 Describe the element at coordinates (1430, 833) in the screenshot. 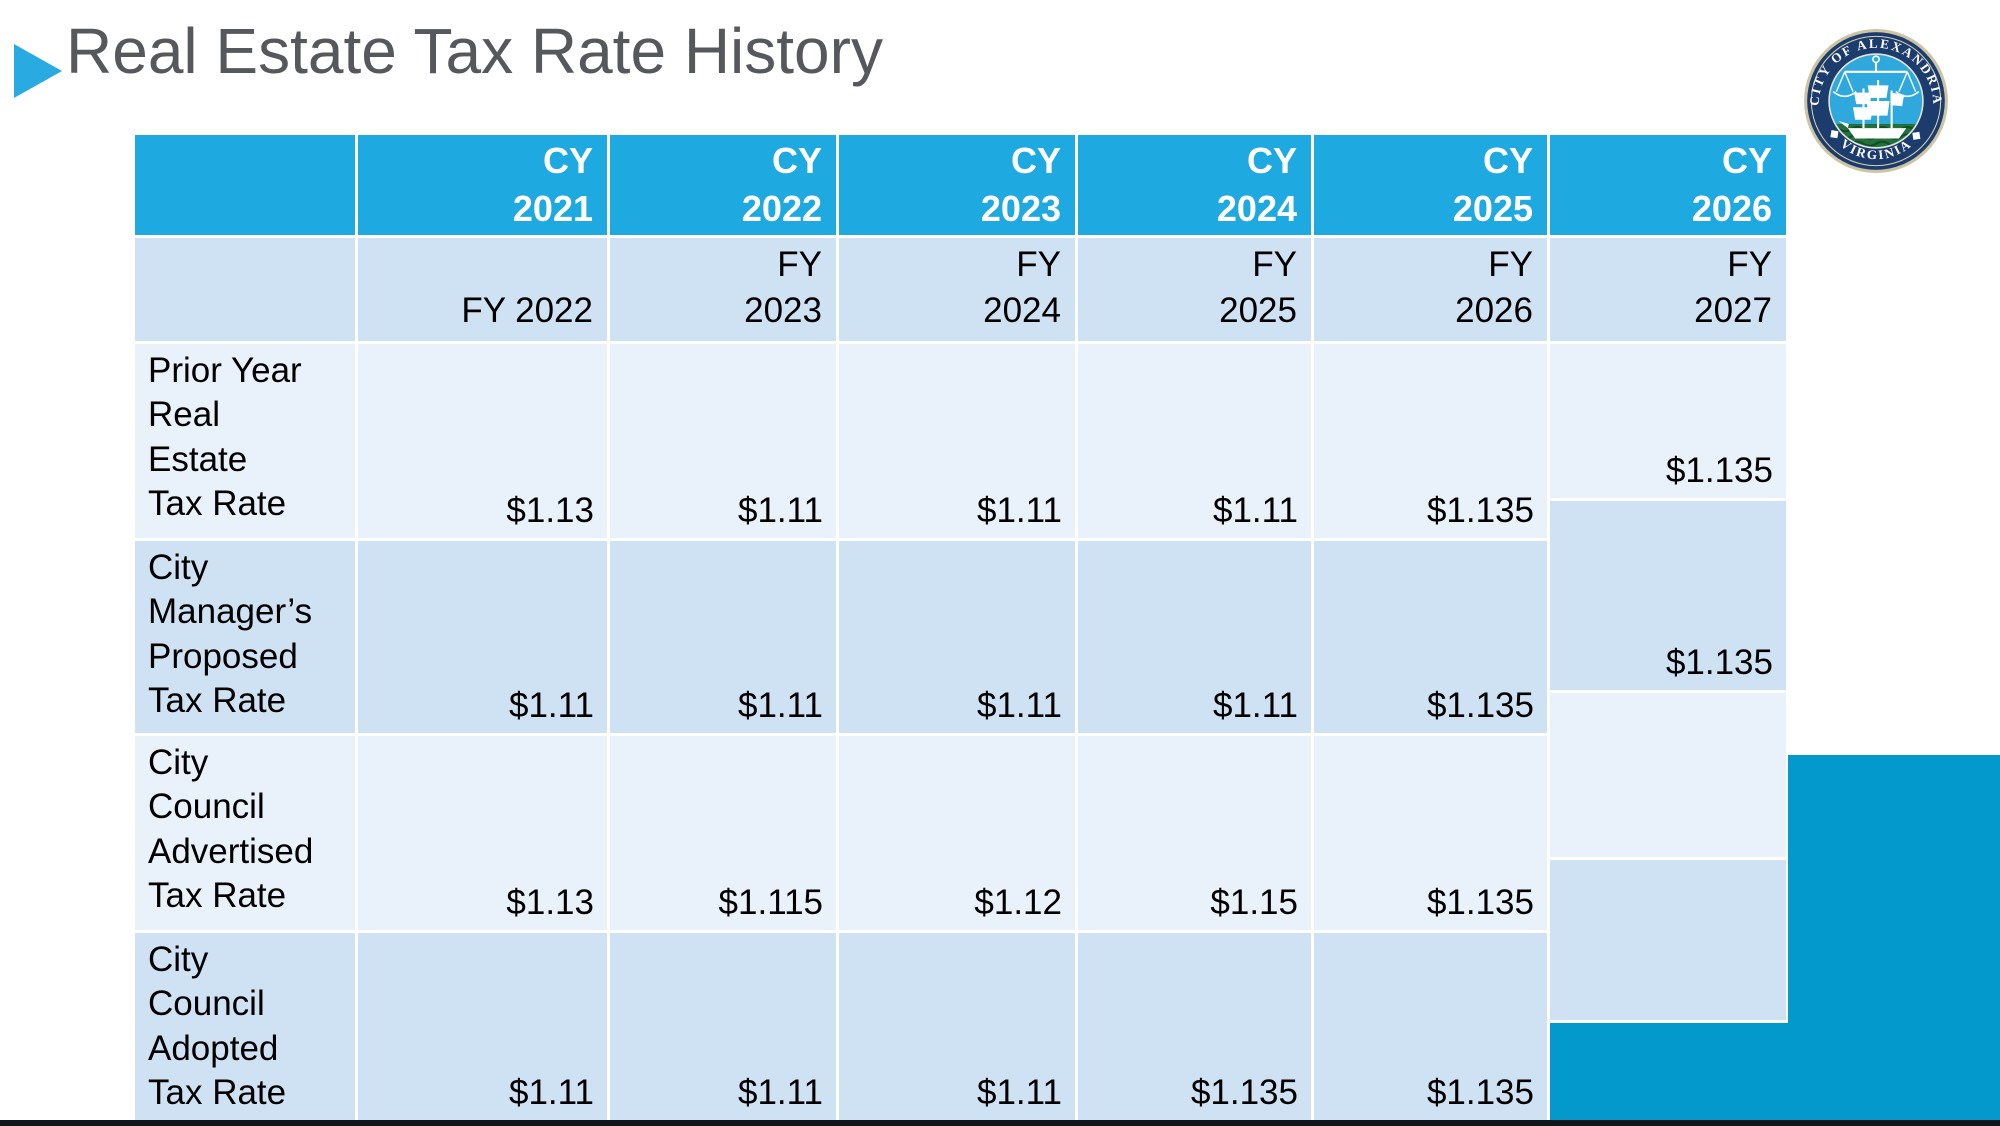

I see `value-cell-advertised-cy2025: $1.135` at that location.